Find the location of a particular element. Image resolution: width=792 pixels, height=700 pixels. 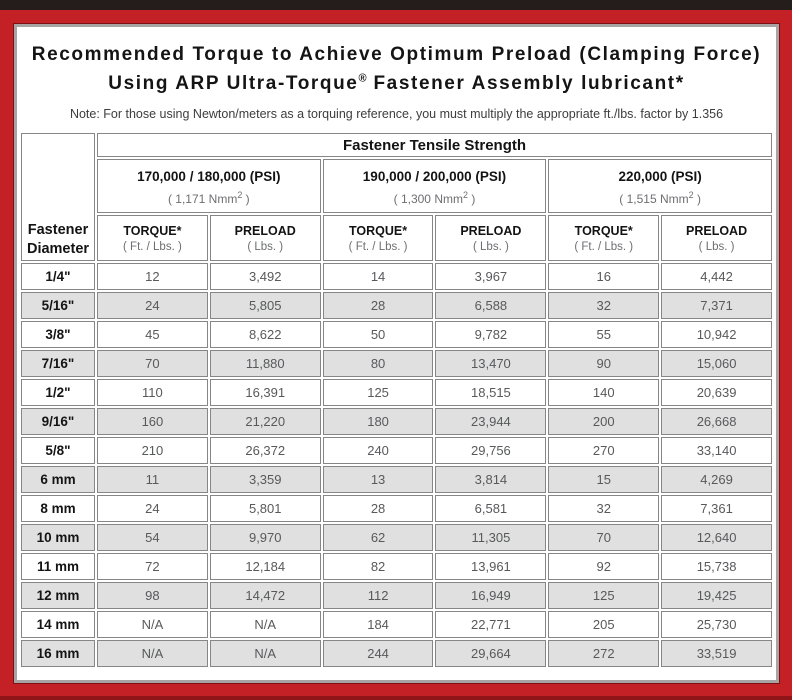

row-value: 5,805 is located at coordinates (265, 305).